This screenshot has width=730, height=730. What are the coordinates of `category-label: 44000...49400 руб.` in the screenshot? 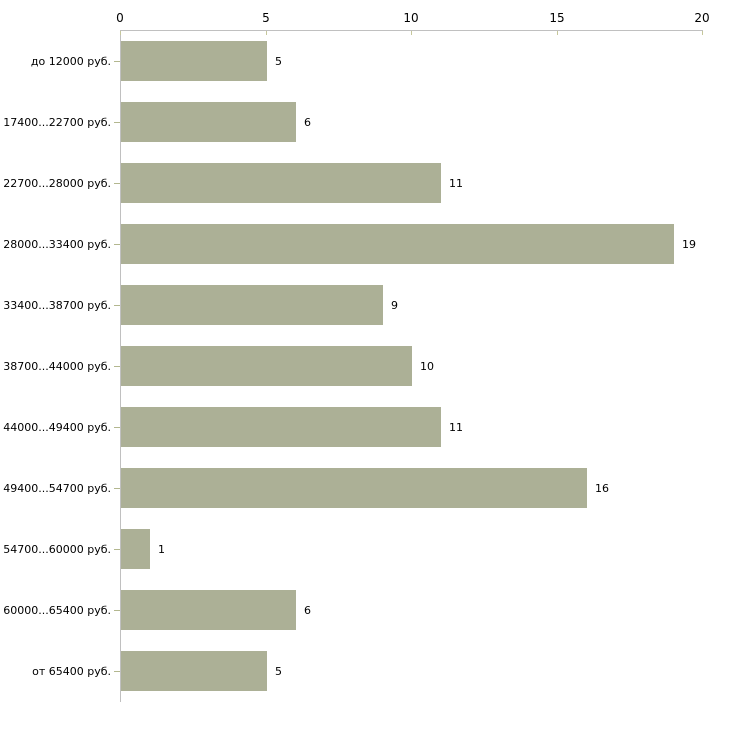 It's located at (57, 427).